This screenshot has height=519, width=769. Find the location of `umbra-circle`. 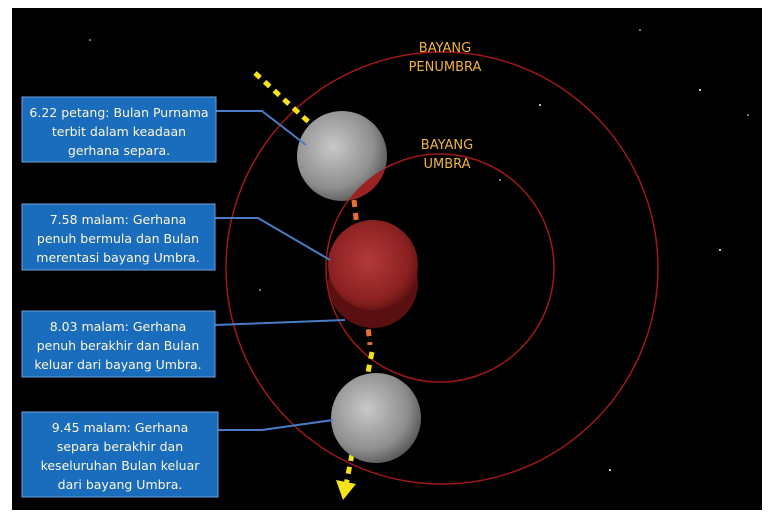

umbra-circle is located at coordinates (440, 268).